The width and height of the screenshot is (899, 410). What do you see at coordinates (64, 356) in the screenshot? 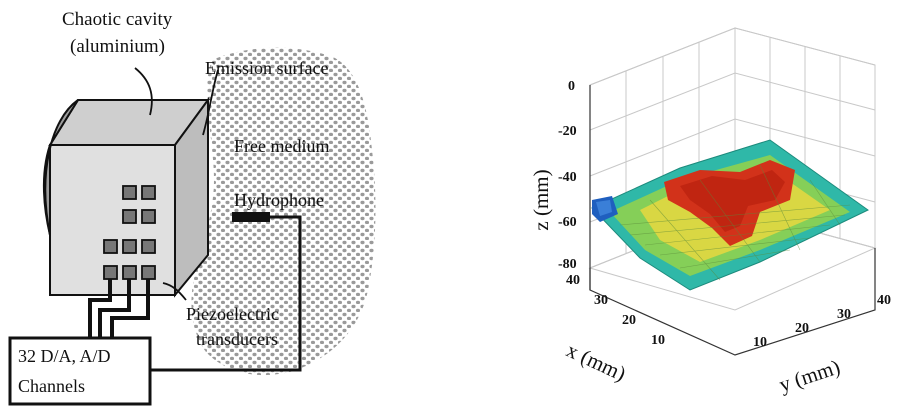
I see `label-channels-line1: 32 D/A, A/D` at bounding box center [64, 356].